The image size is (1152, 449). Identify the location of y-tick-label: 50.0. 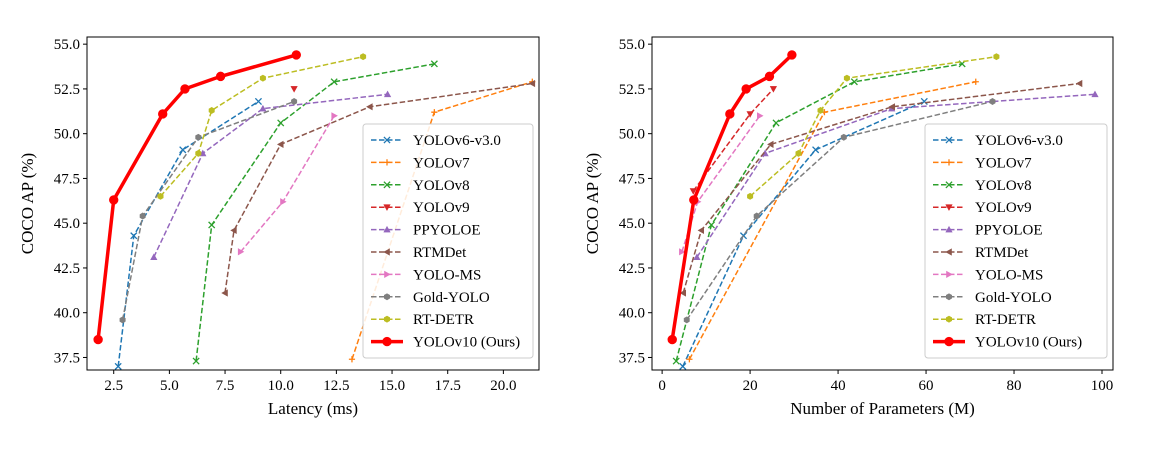
(67, 135).